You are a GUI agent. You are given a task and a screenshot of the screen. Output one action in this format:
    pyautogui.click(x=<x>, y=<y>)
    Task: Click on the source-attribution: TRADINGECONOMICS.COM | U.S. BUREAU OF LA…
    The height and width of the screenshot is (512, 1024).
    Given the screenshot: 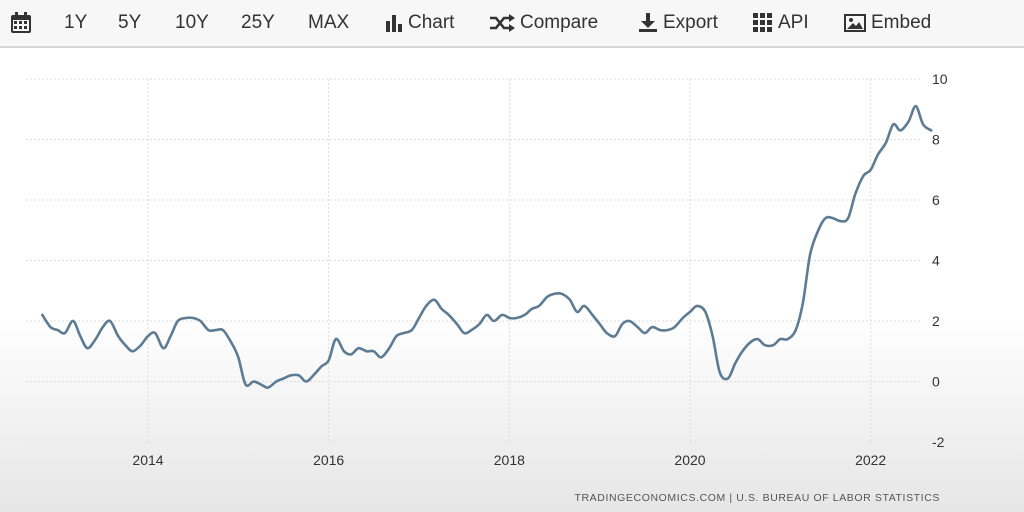 What is the action you would take?
    pyautogui.click(x=757, y=498)
    